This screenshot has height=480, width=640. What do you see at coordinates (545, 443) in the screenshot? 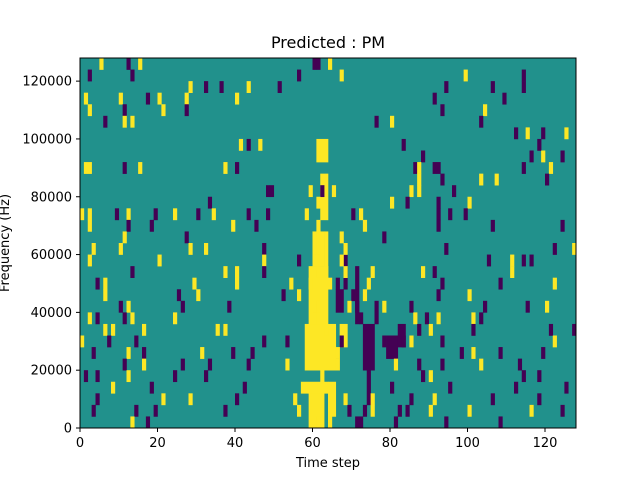
I see `x-tick-label: 120` at bounding box center [545, 443].